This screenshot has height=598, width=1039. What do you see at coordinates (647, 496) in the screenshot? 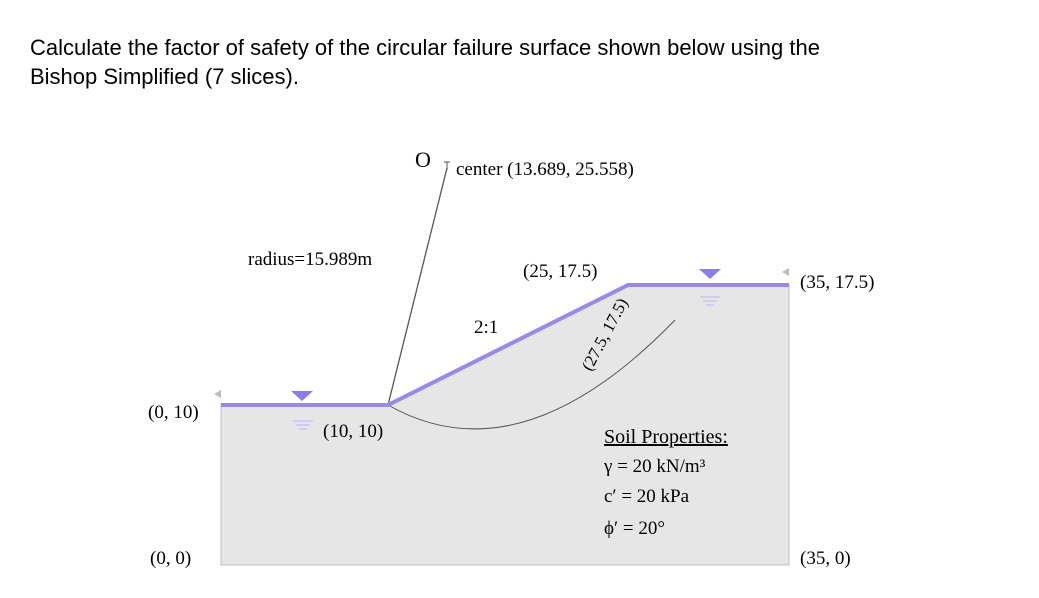
I see `soil-cohesion: c′ = 20 kPa` at bounding box center [647, 496].